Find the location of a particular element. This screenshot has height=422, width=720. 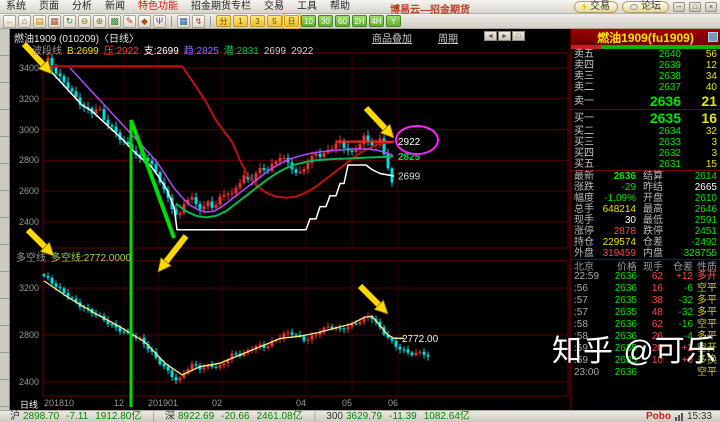

period-button-30: 30 is located at coordinates (325, 21).